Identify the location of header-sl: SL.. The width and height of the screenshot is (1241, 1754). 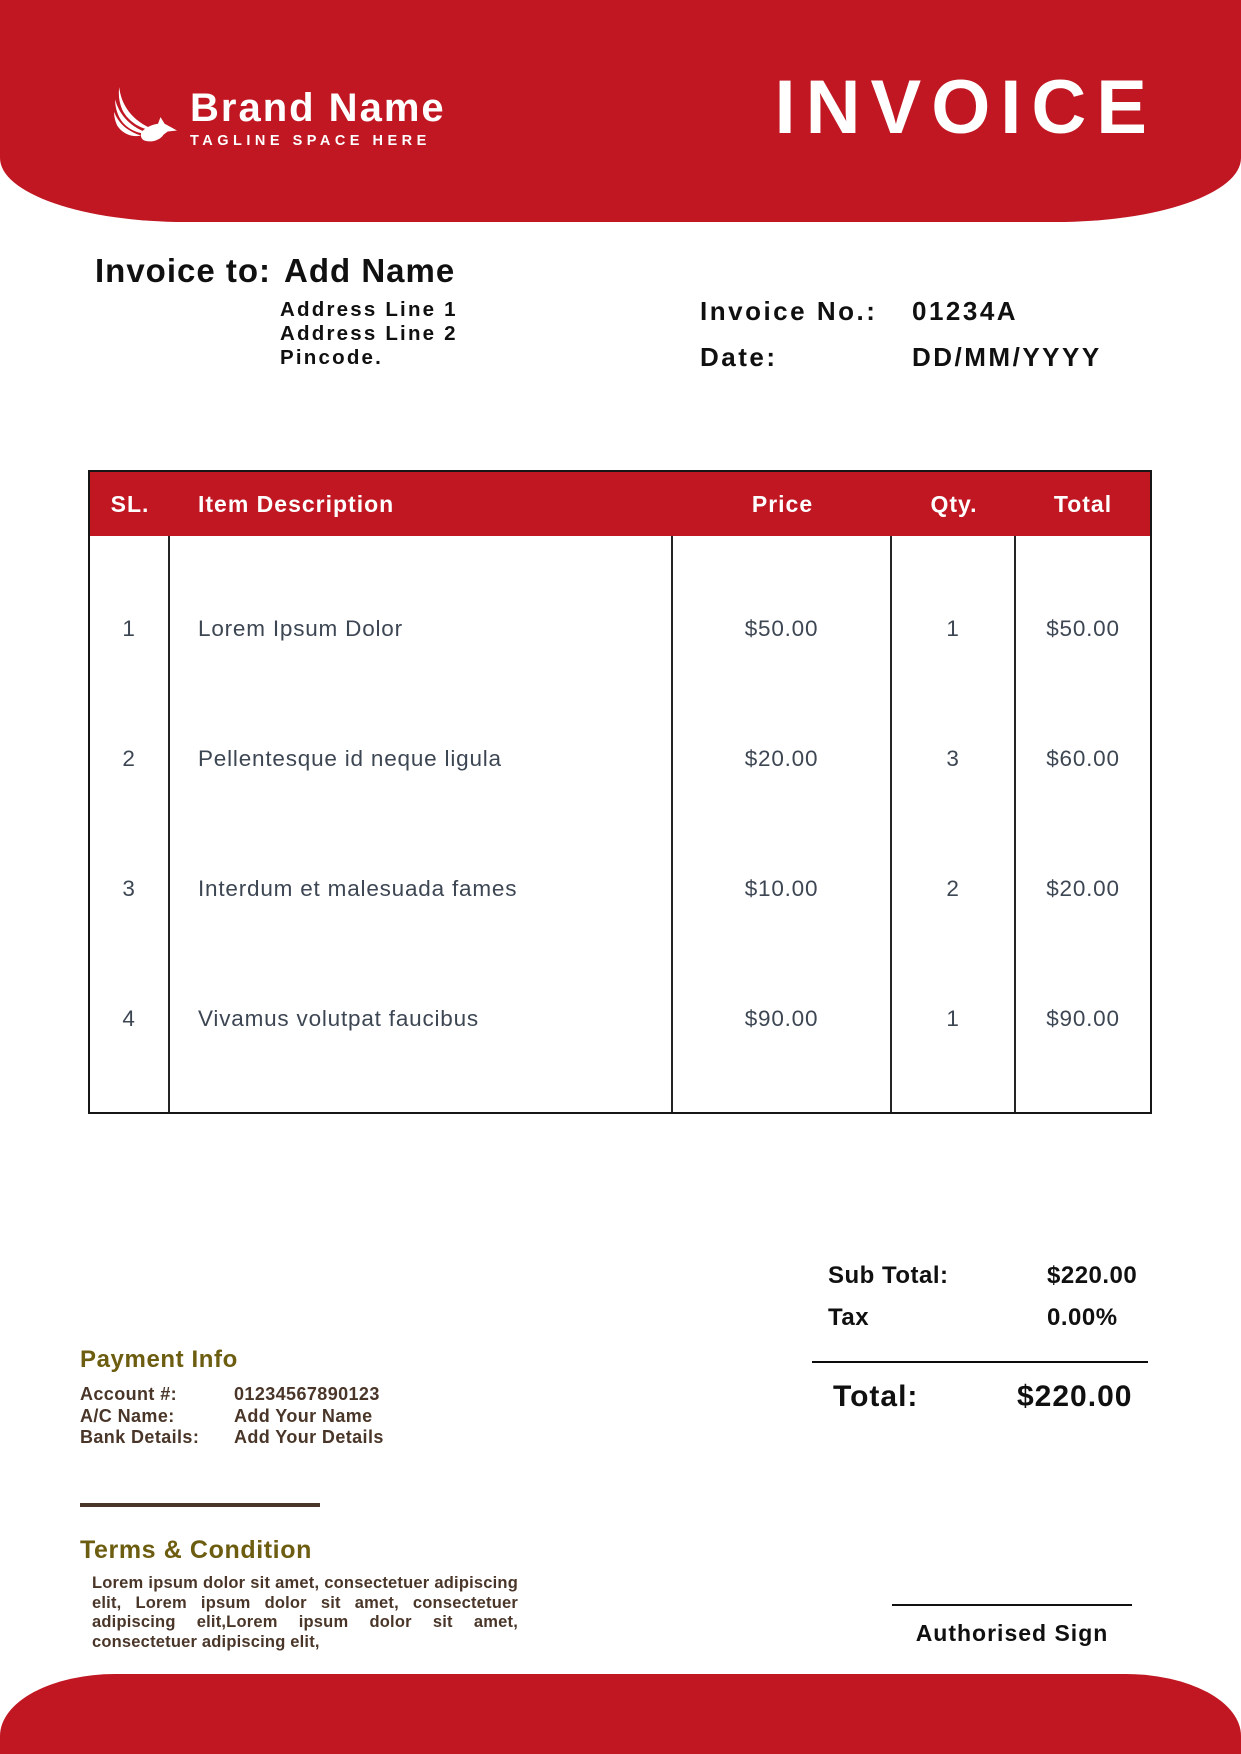
(130, 503).